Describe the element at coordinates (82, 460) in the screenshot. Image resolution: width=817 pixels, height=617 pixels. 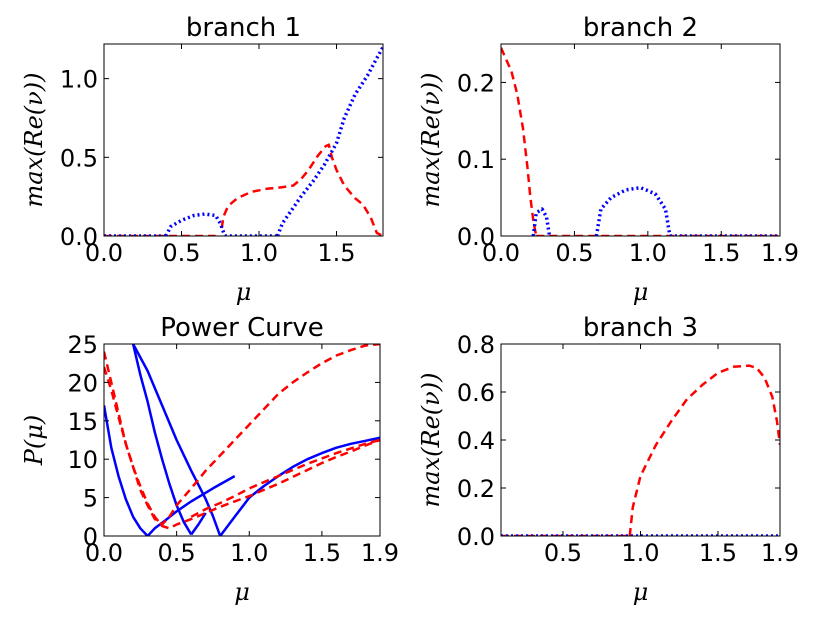
I see `y-tick-label: 10` at that location.